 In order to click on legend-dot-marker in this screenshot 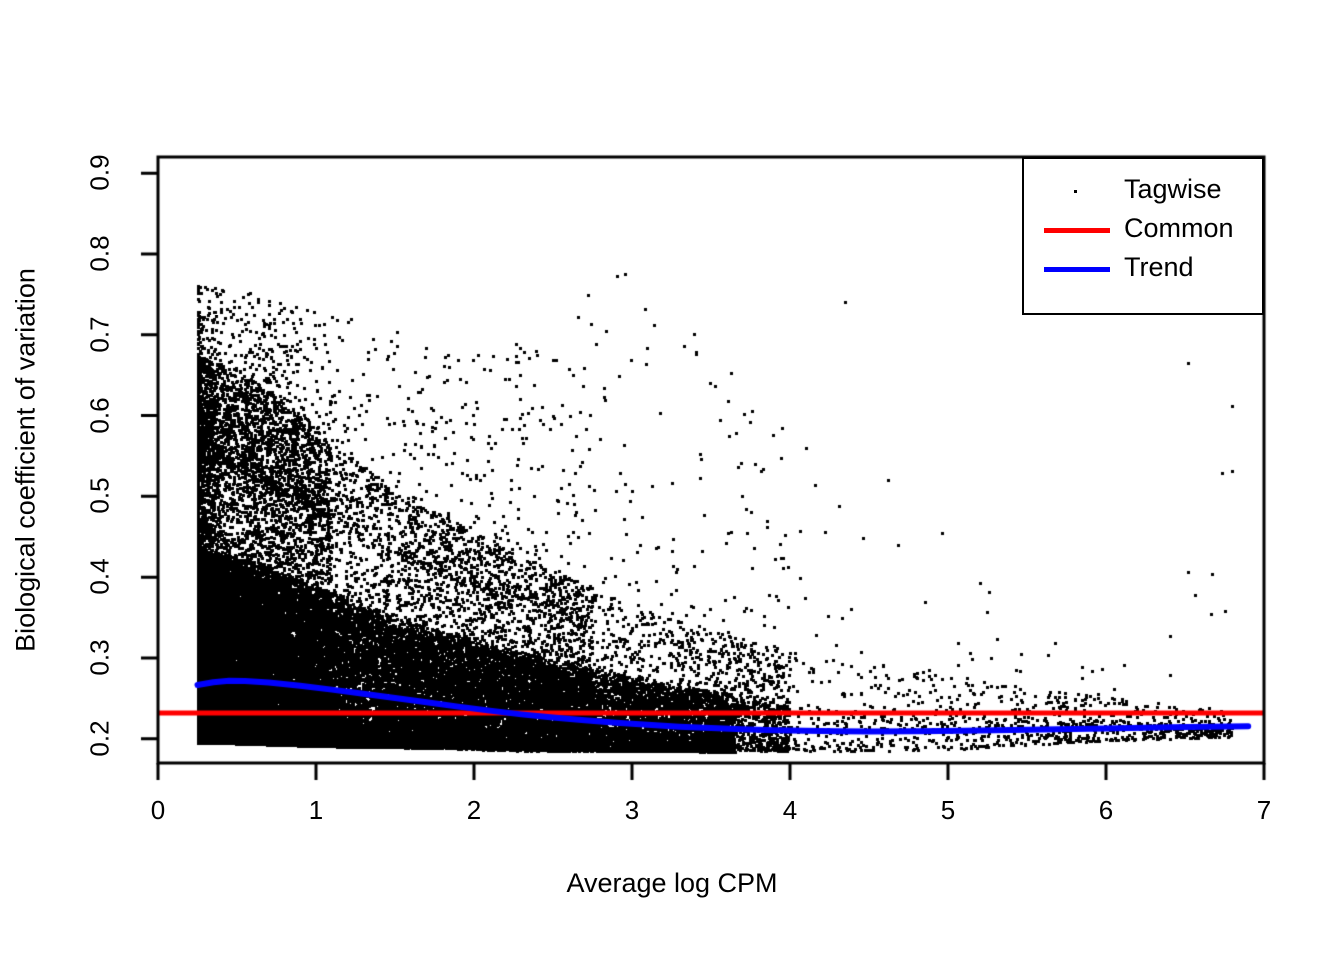, I will do `click(1075, 191)`.